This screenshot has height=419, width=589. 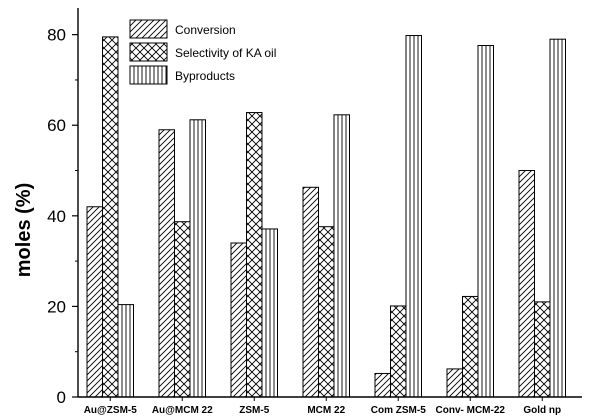 I want to click on y-tick-label: 40, so click(x=56, y=216).